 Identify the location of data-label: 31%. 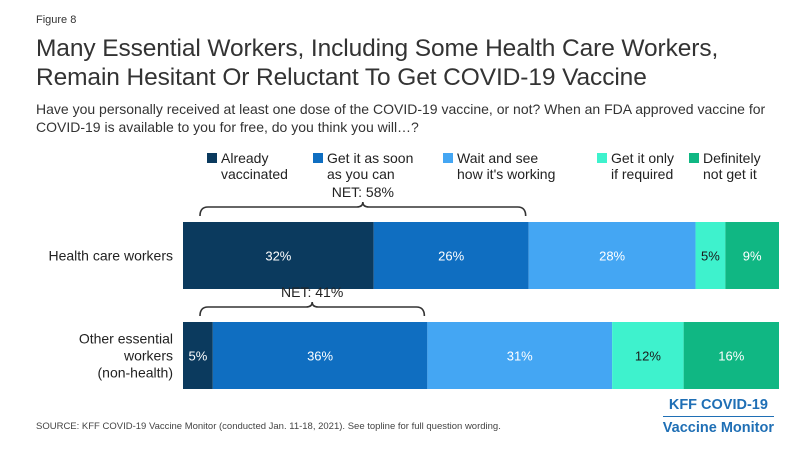
(520, 356).